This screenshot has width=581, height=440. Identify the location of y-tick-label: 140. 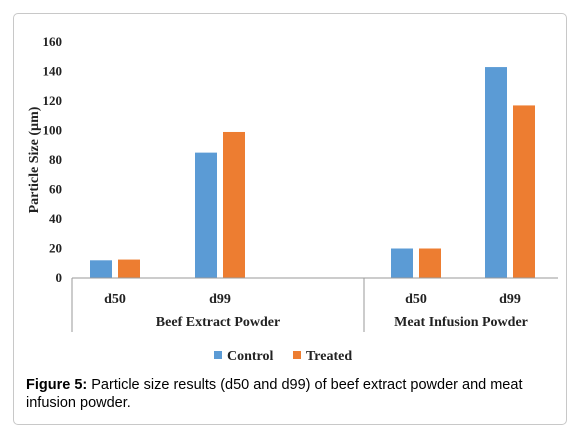
(53, 71).